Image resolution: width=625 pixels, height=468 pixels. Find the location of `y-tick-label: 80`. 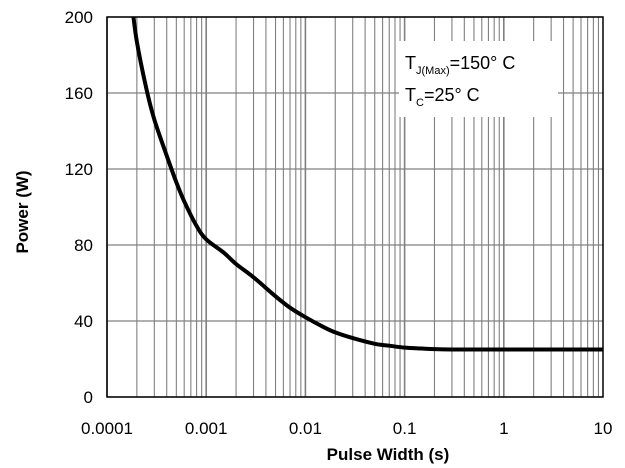

y-tick-label: 80 is located at coordinates (83, 245).